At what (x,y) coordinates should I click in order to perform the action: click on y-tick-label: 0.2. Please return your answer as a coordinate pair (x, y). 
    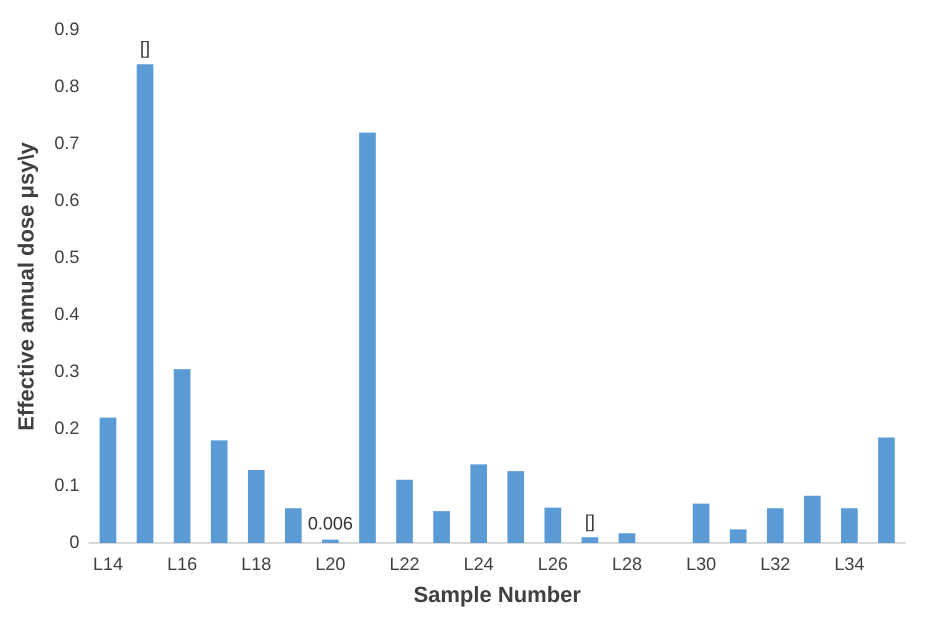
    Looking at the image, I should click on (67, 428).